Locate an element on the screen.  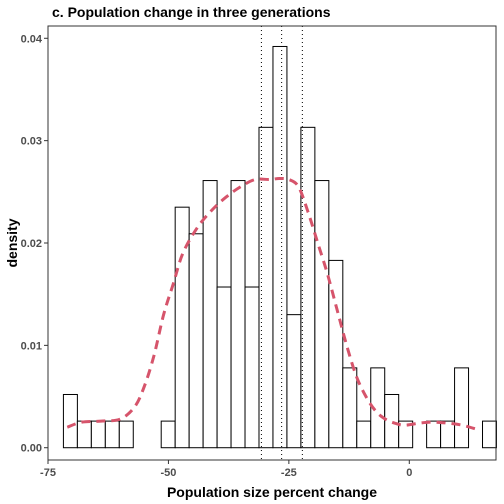
x-tick-label: -75 is located at coordinates (48, 473).